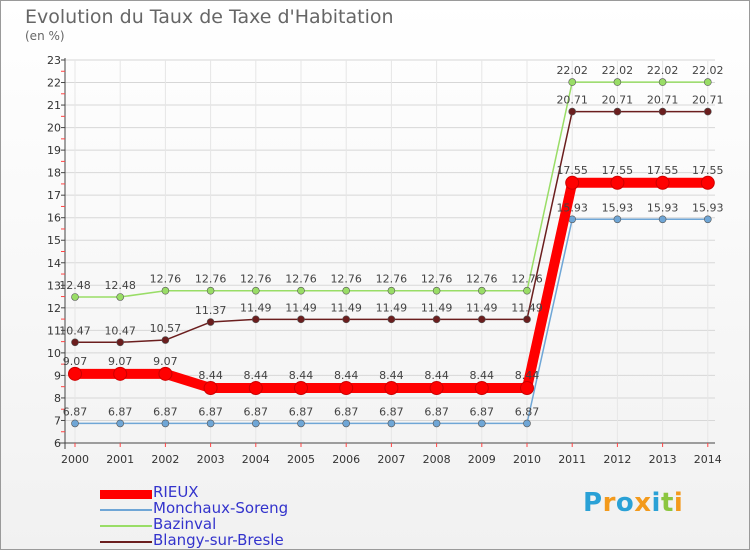  Describe the element at coordinates (482, 459) in the screenshot. I see `x-tick-label: 2009` at that location.